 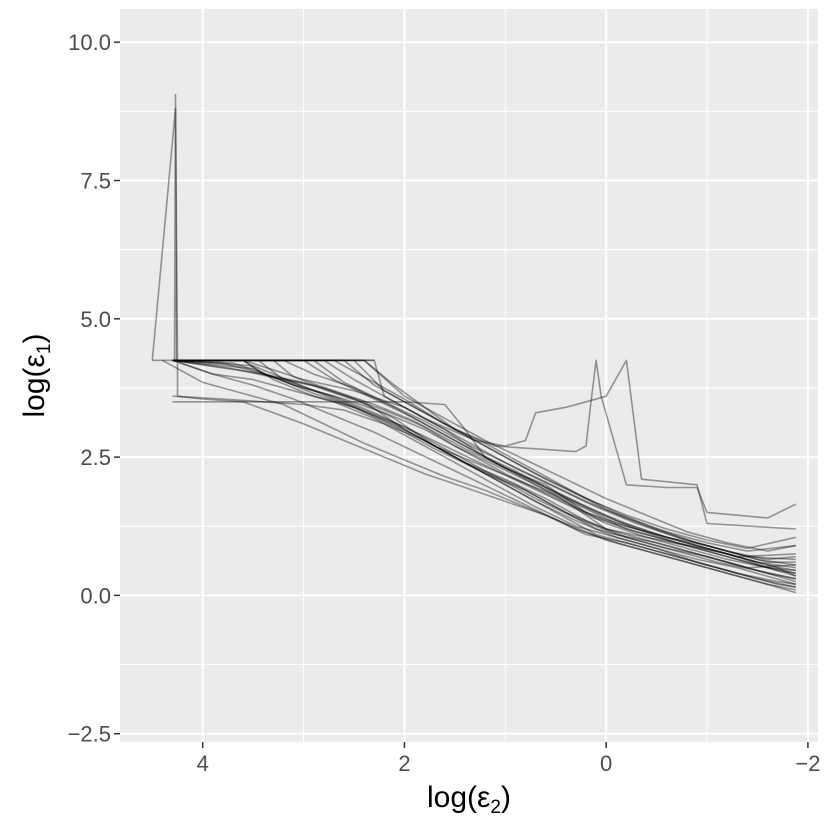 I want to click on x-tick-label: 4, so click(x=203, y=763).